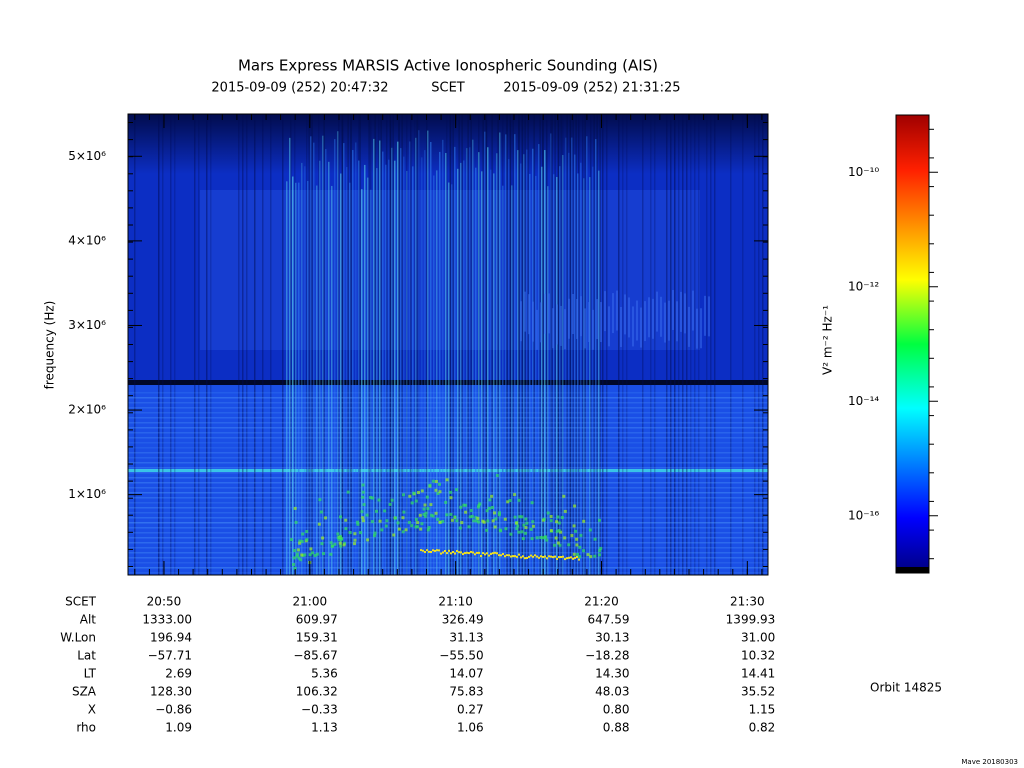  Describe the element at coordinates (601, 602) in the screenshot. I see `x-tick-label: 21:20` at that location.